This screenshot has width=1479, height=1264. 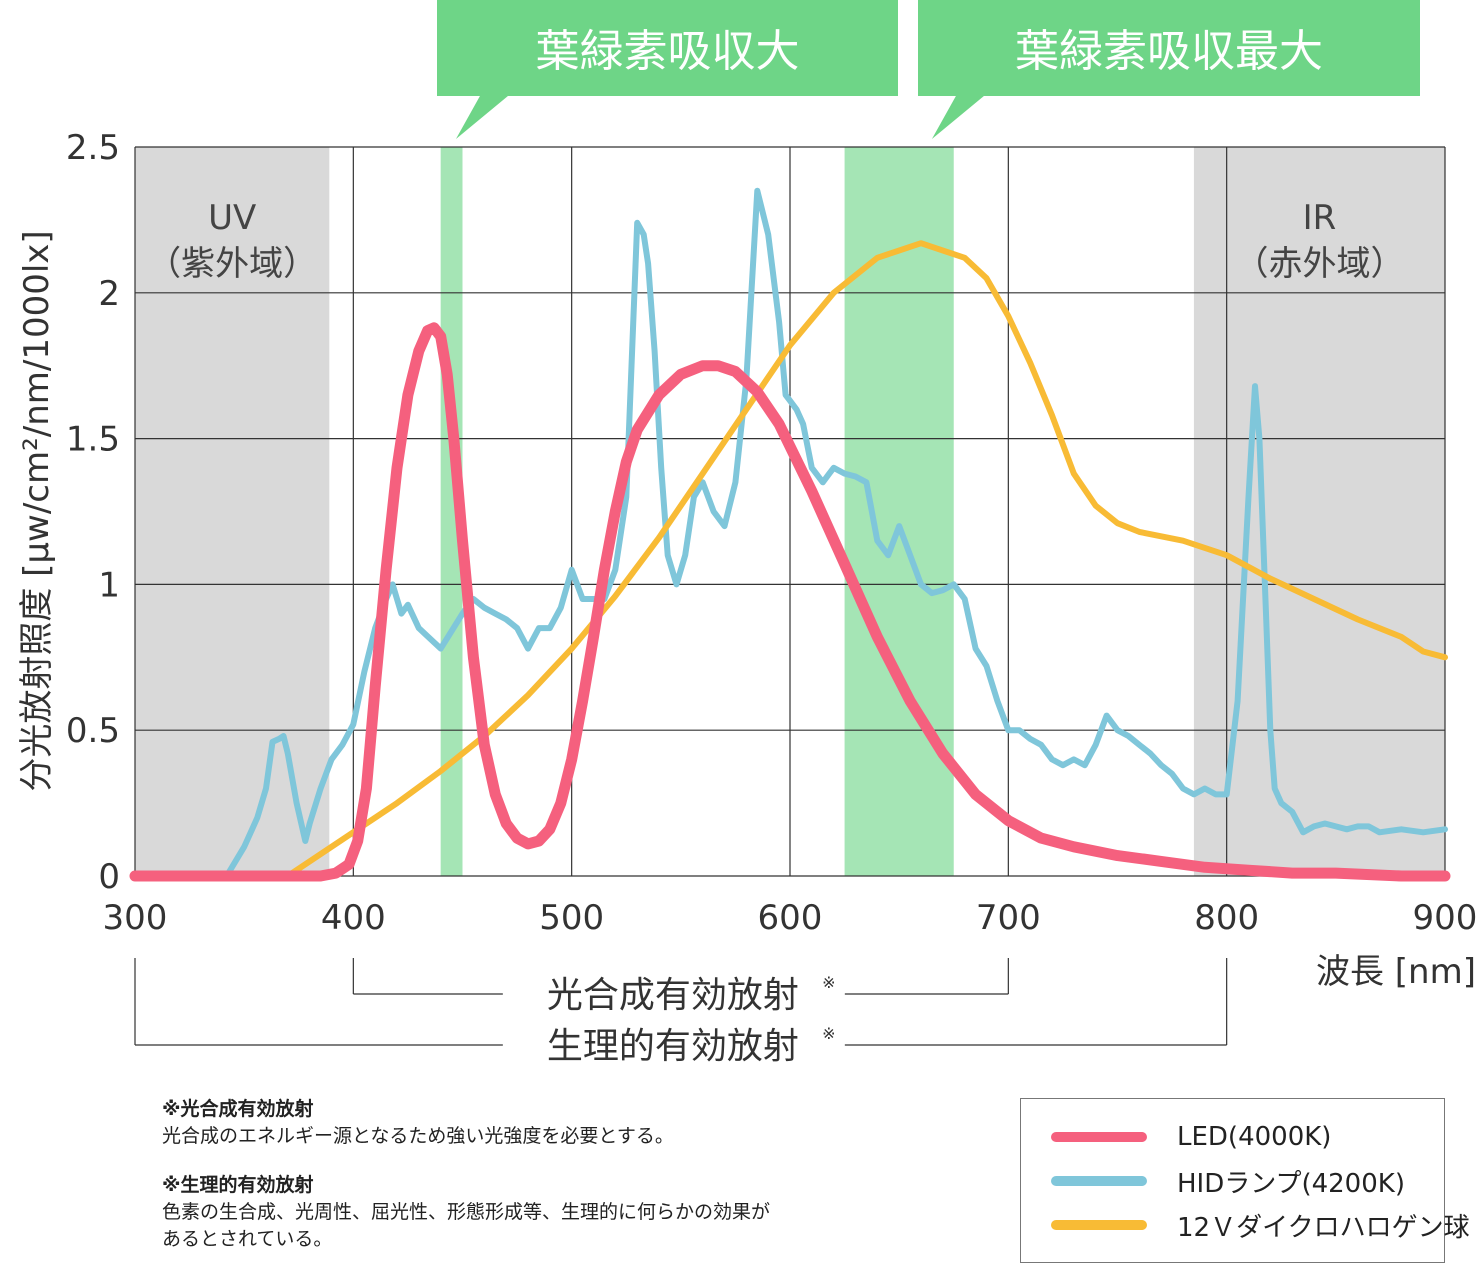 What do you see at coordinates (37, 510) in the screenshot?
I see `y-axis-label: 分光放射照度 [μw/cm²/nm/1000lx]` at bounding box center [37, 510].